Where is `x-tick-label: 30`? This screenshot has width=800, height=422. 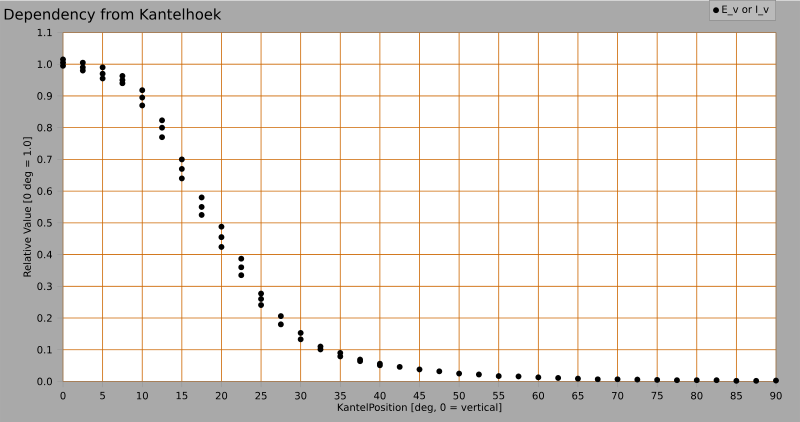
x-tick-label: 30 is located at coordinates (300, 396).